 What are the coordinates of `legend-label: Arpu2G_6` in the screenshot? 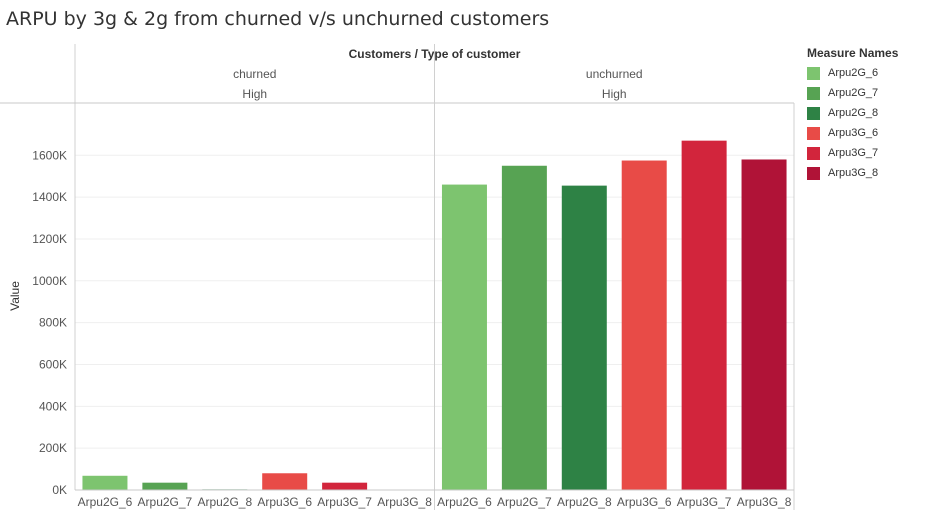 It's located at (853, 73).